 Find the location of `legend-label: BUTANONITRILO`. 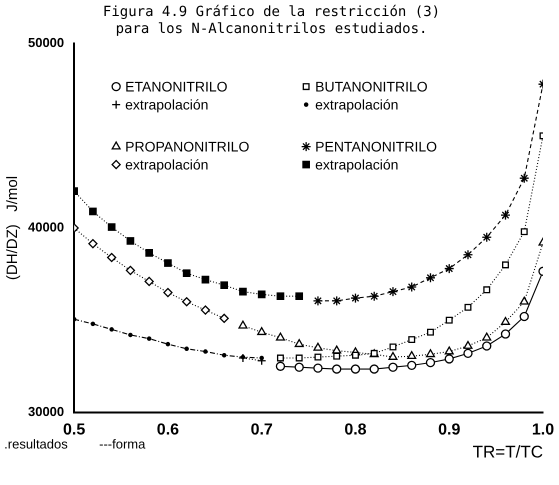

legend-label: BUTANONITRILO is located at coordinates (371, 86).